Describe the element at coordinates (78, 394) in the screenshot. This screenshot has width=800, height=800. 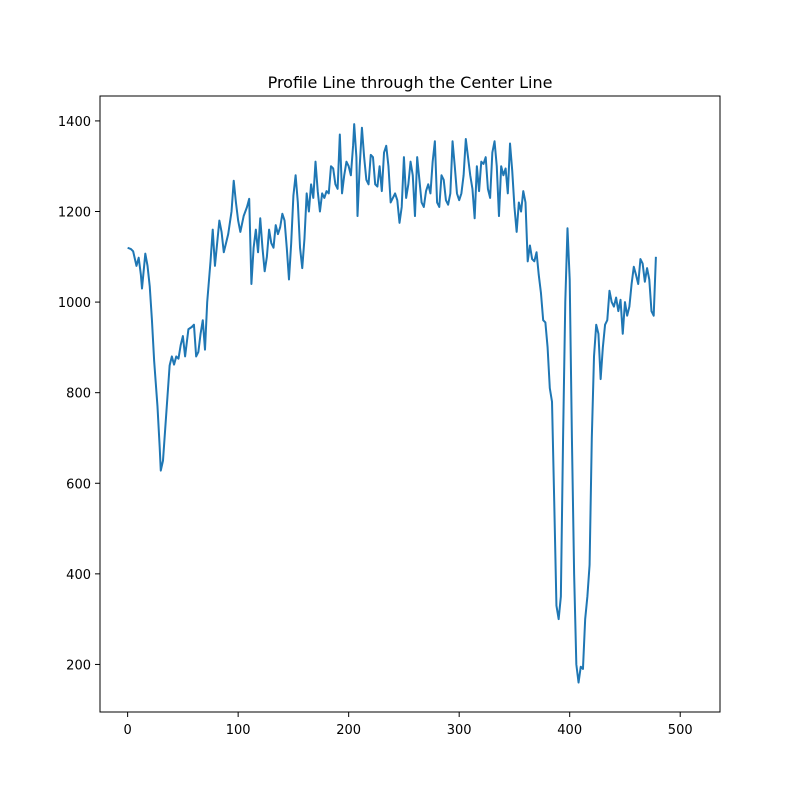
I see `y-tick-label: 800` at that location.